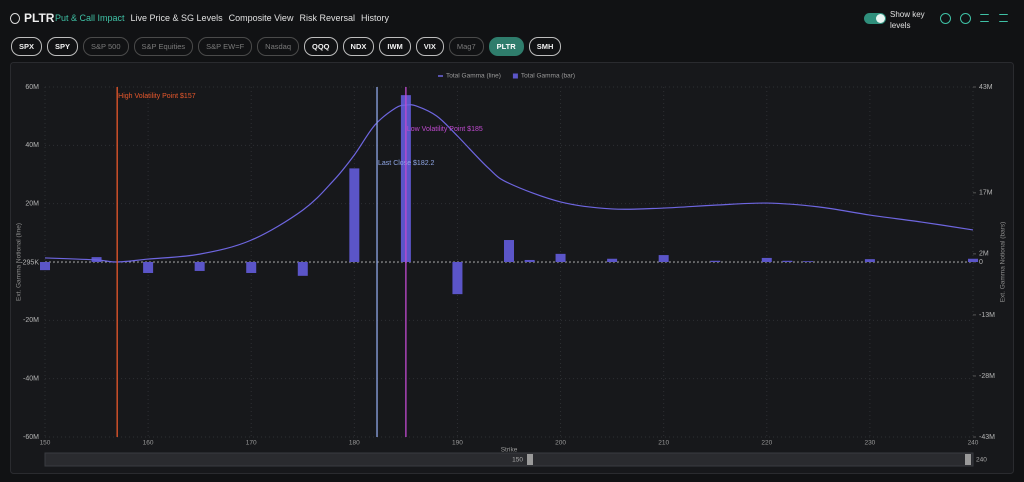 Image resolution: width=1024 pixels, height=482 pixels. Describe the element at coordinates (869, 443) in the screenshot. I see `x-tick-label: 230` at that location.